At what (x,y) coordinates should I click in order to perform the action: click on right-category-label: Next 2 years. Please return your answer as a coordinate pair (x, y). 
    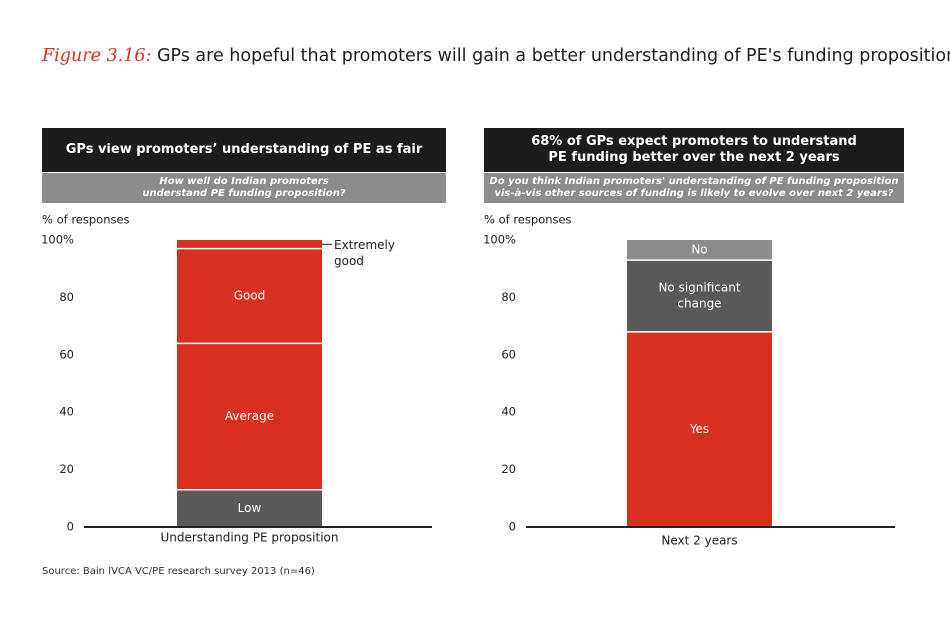
    Looking at the image, I should click on (699, 541).